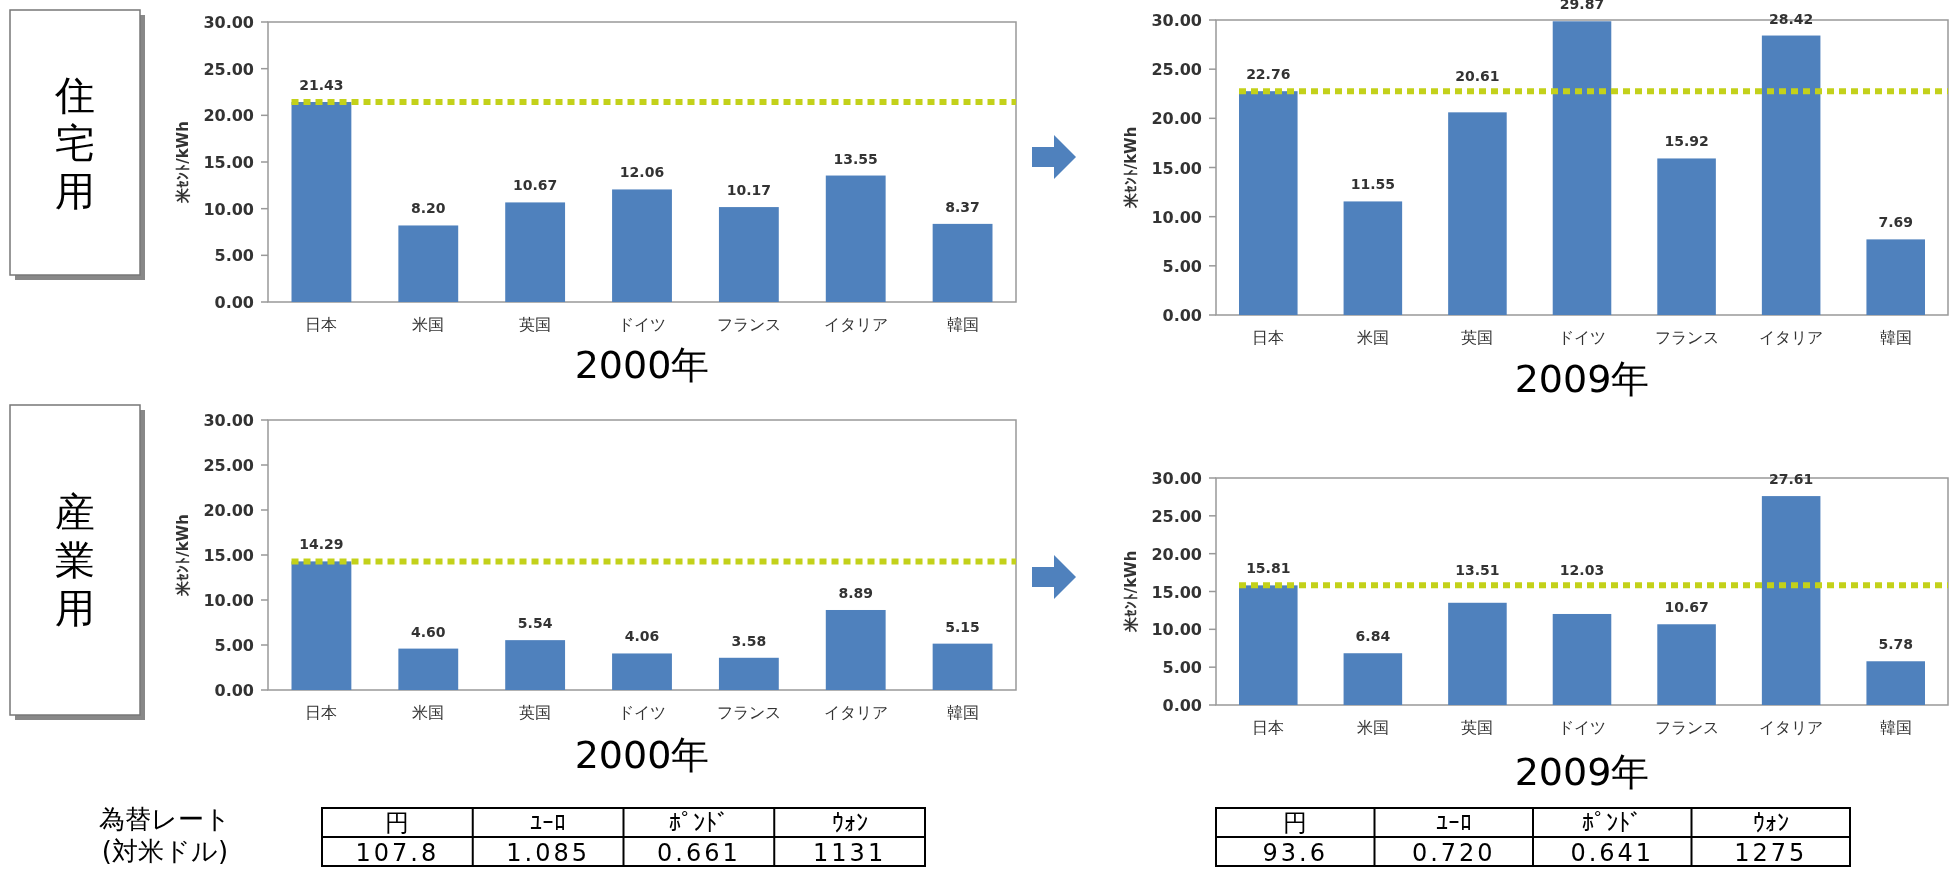 This screenshot has width=1955, height=872. What do you see at coordinates (962, 206) in the screenshot?
I see `data-label: 8.37` at bounding box center [962, 206].